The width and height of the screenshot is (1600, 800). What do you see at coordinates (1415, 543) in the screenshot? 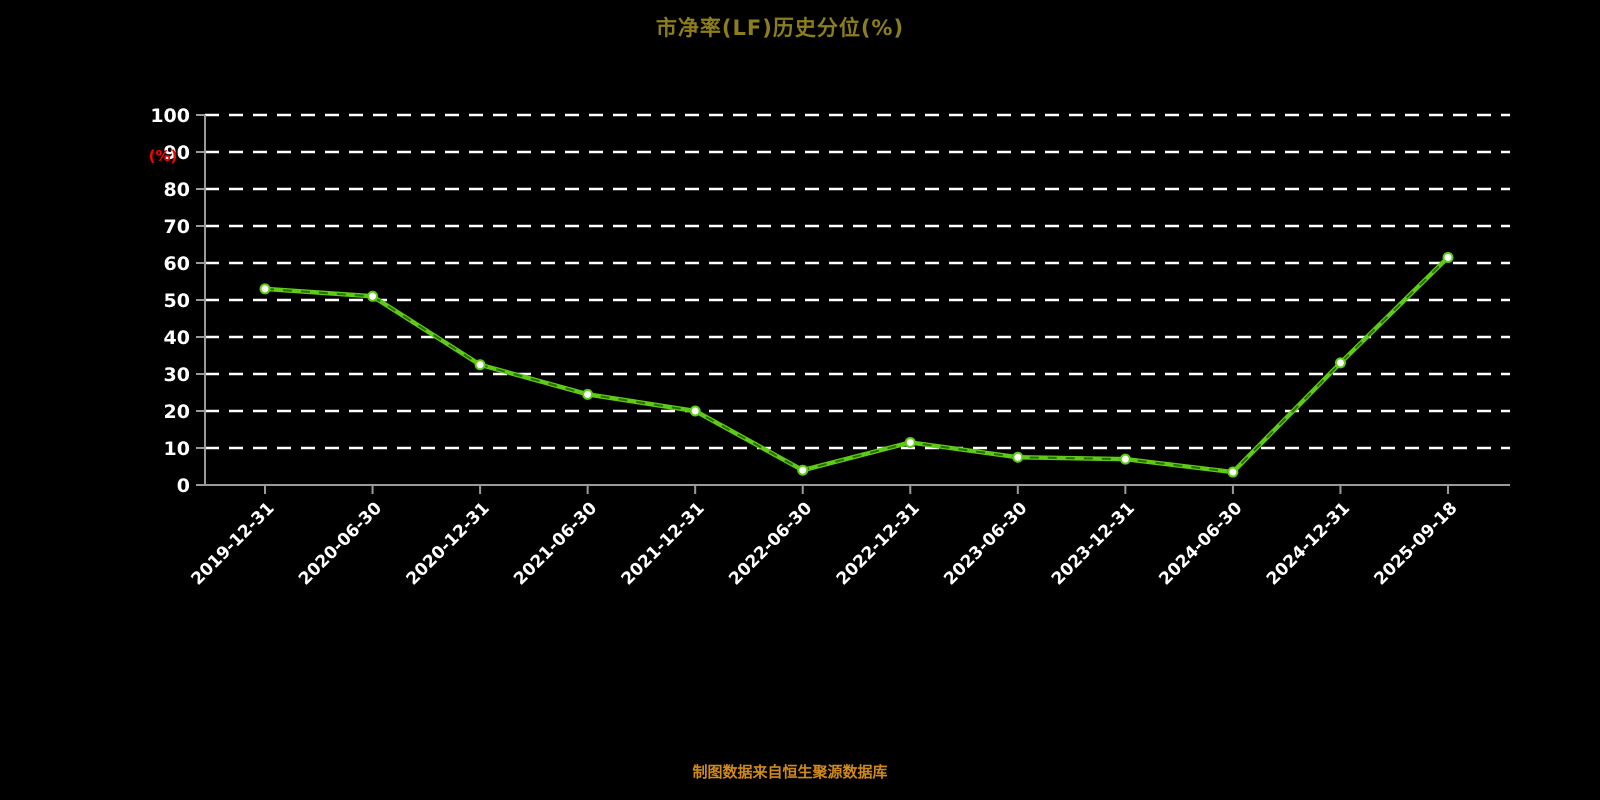
I see `x-tick-label: 2025-09-18` at bounding box center [1415, 543].